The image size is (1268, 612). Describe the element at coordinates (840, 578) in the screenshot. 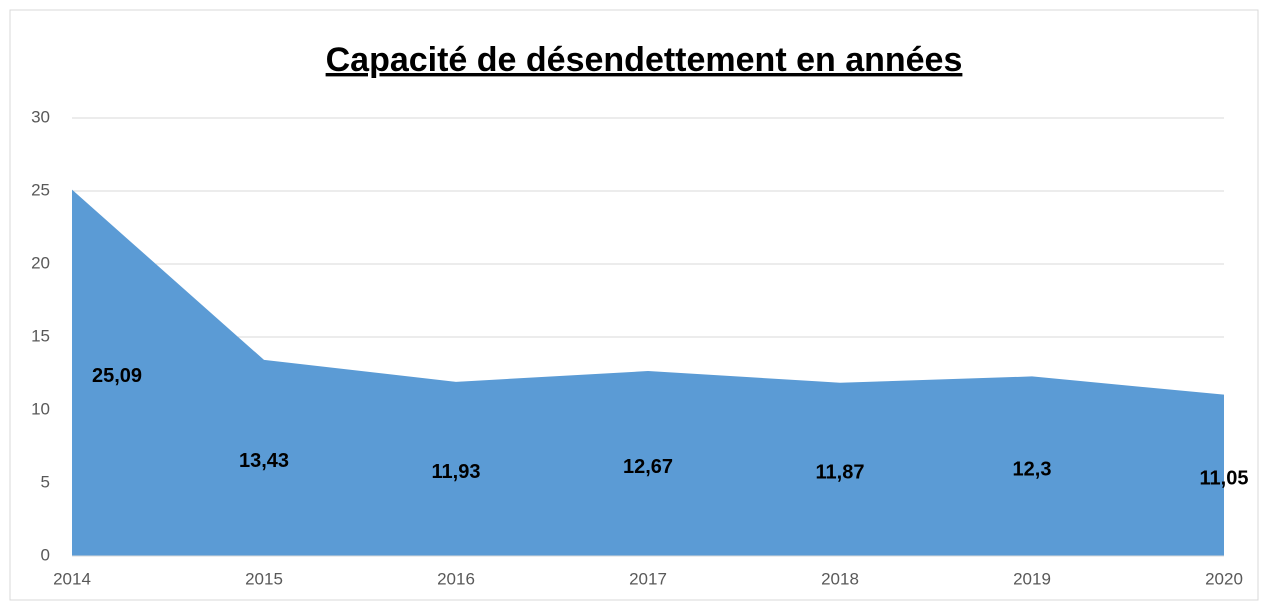

I see `x-tick-label: 2018` at that location.